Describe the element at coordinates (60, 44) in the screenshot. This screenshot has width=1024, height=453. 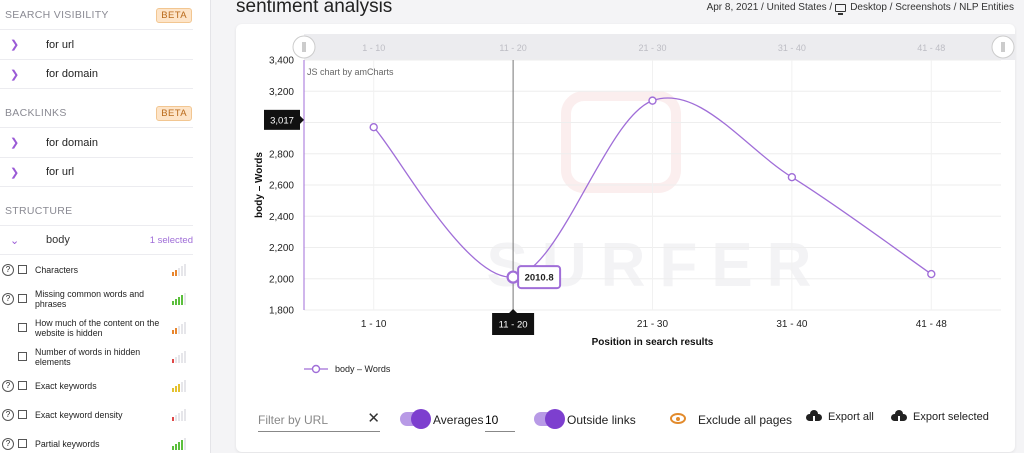
I see `sidebar-item-label: for url` at that location.